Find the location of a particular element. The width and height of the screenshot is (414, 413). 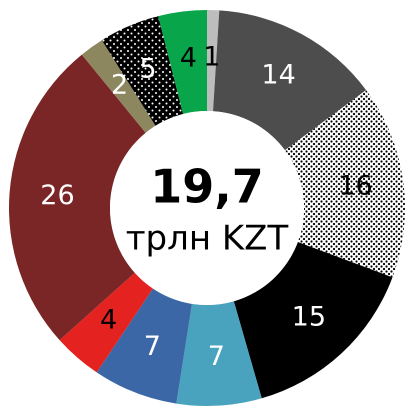

data-label: 14 is located at coordinates (278, 75).